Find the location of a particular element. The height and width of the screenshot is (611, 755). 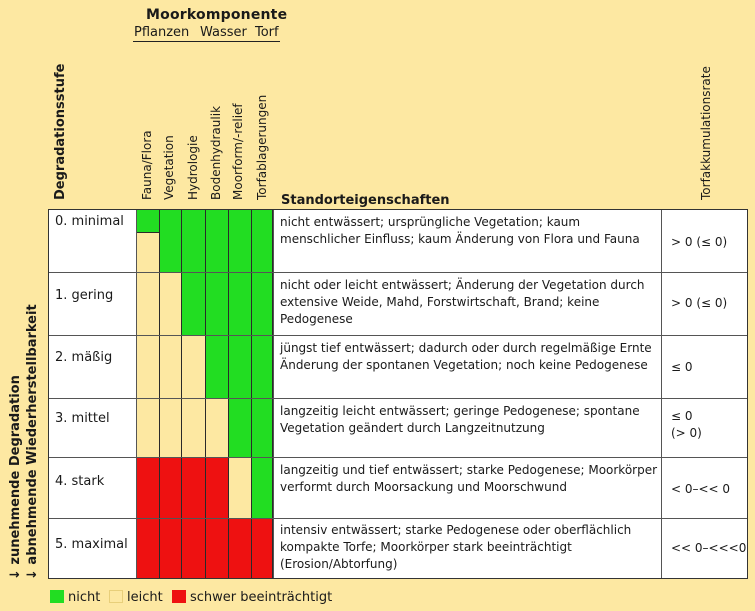

param-label-bodenhydraulik: Bodenhydraulik is located at coordinates (216, 152).